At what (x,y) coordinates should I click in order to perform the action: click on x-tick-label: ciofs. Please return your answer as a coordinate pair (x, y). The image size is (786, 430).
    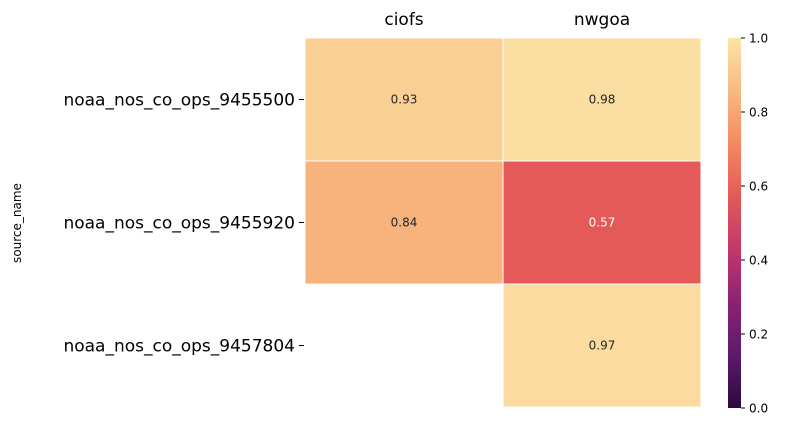
    Looking at the image, I should click on (403, 20).